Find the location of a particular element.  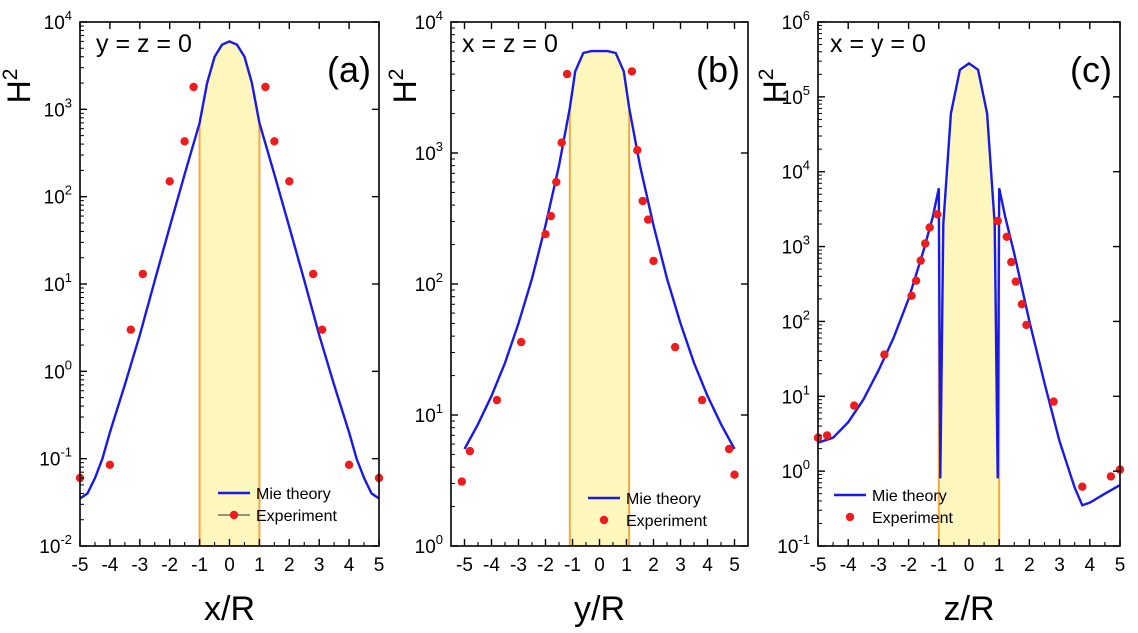

panel-label: (b) is located at coordinates (718, 69).